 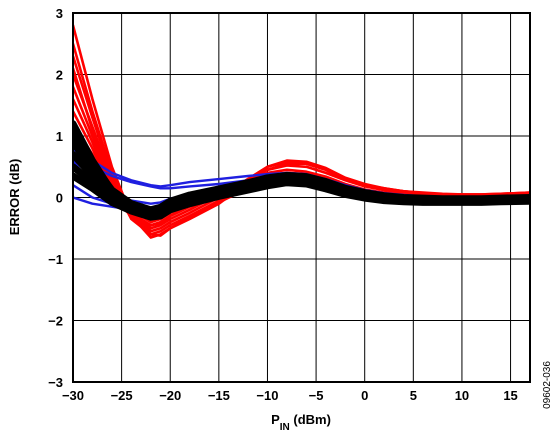 I want to click on y-tick-label: −1, so click(x=55, y=259).